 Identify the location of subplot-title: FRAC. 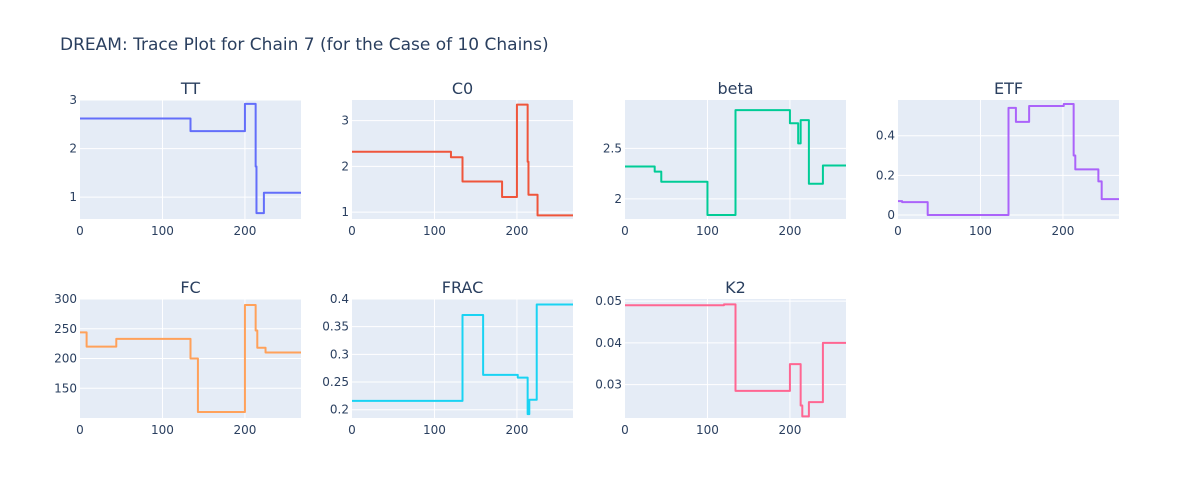
(463, 287).